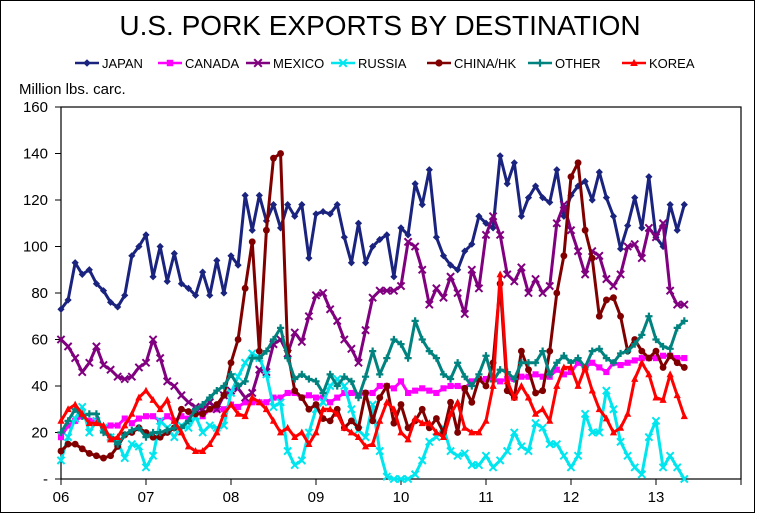 This screenshot has width=757, height=515. I want to click on x-tick-label: 09, so click(316, 497).